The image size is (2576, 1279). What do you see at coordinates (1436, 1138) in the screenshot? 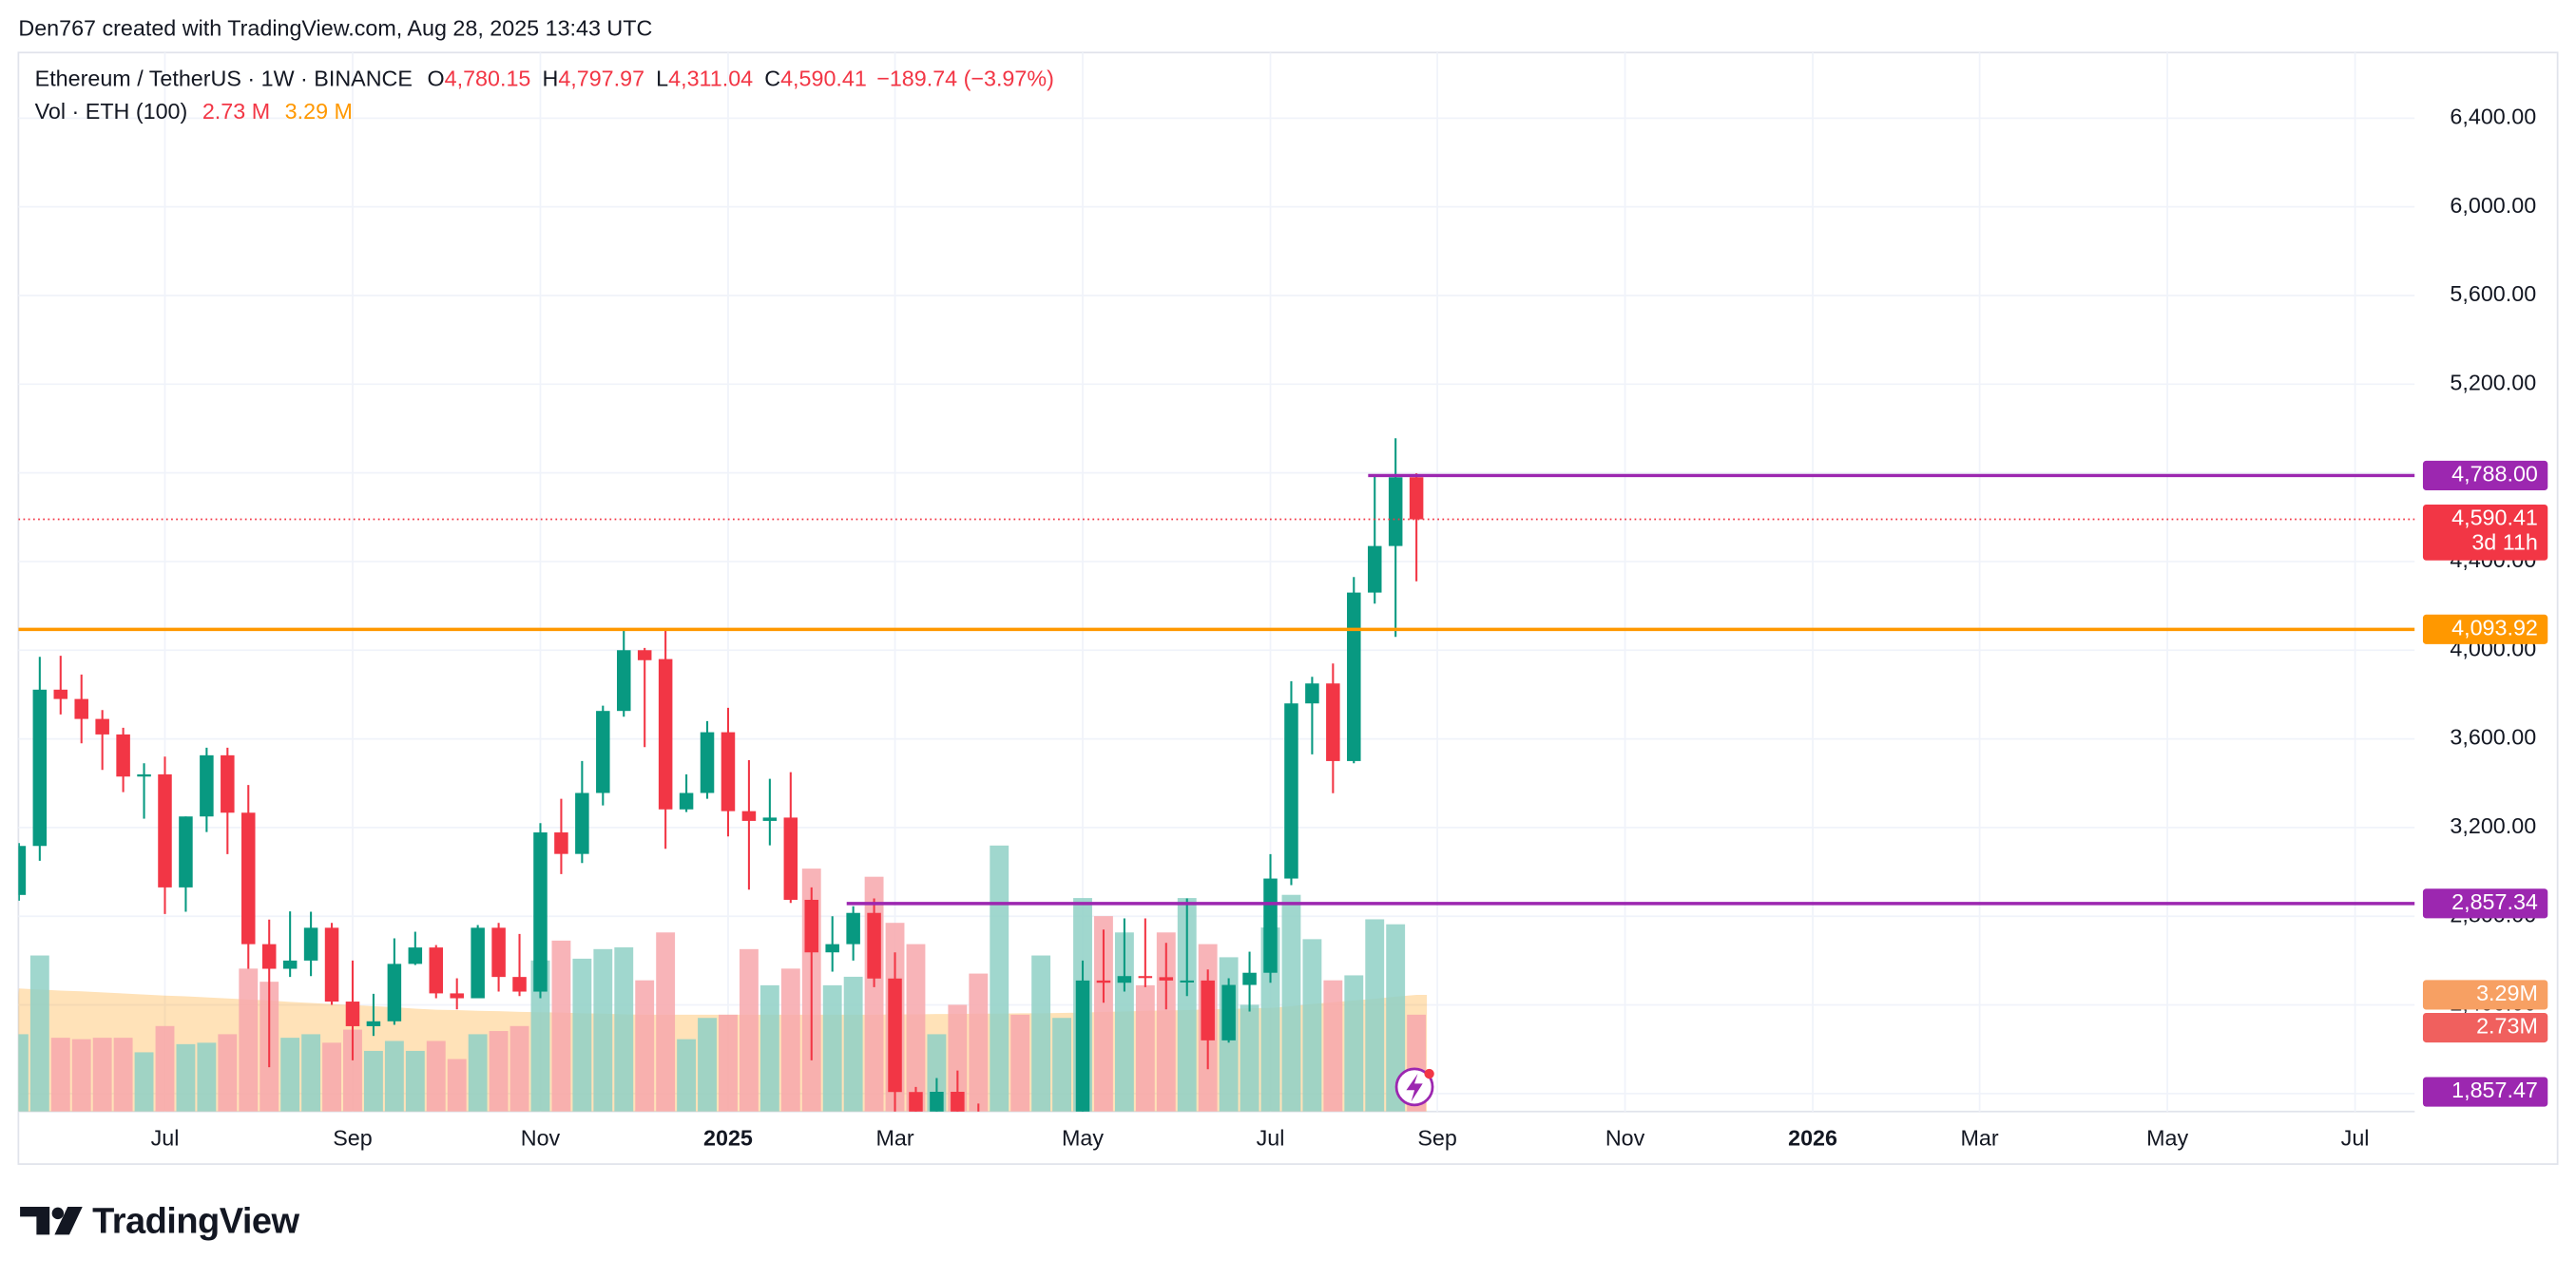
I see `x-tick-label: Sep` at bounding box center [1436, 1138].